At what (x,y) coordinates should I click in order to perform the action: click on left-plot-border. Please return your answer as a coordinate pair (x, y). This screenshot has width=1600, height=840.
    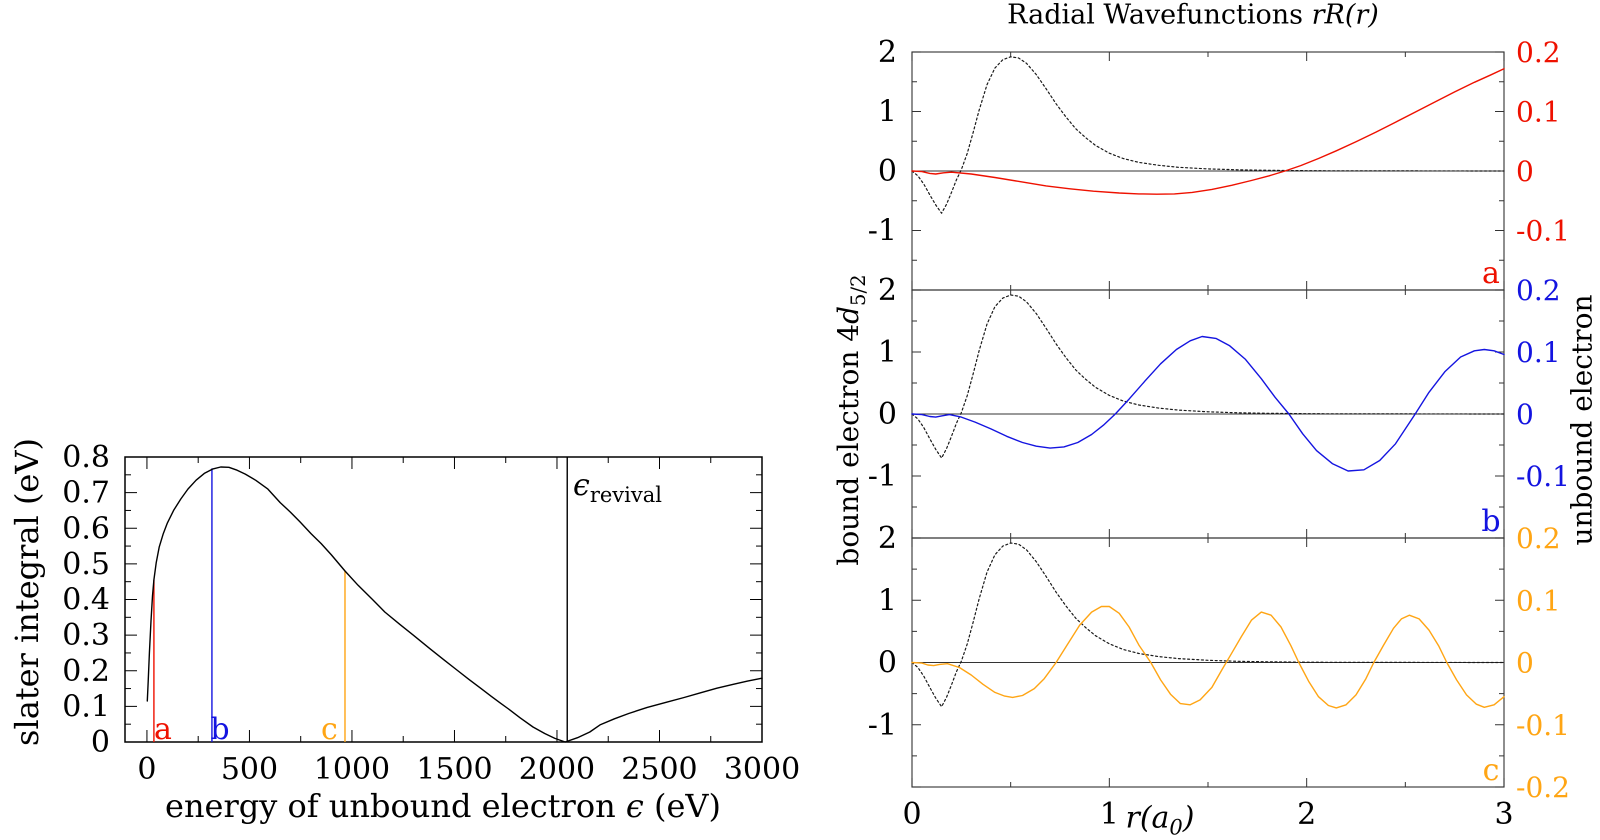
    Looking at the image, I should click on (443, 599).